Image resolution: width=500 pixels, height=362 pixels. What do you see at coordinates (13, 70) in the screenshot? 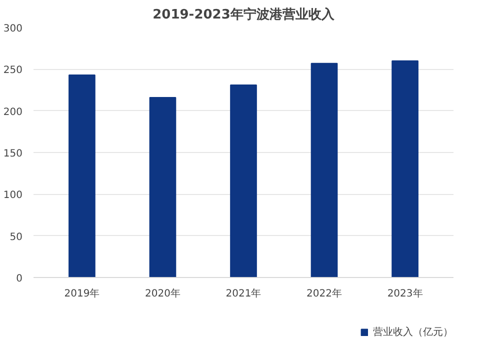
I see `y-tick-label: 250` at bounding box center [13, 70].